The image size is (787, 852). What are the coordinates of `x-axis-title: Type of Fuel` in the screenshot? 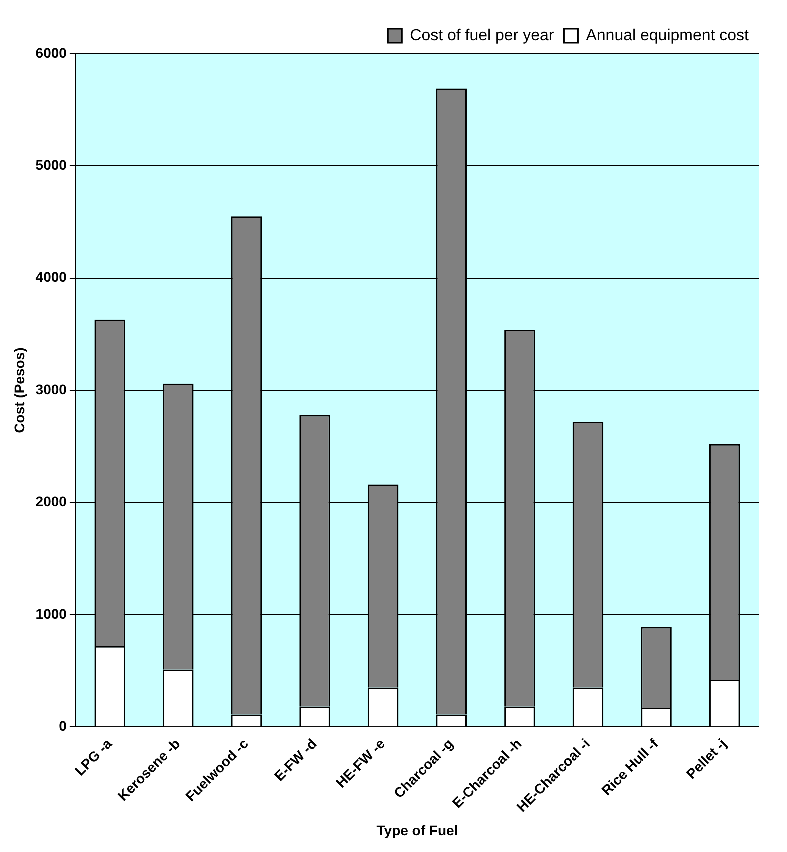 It's located at (417, 830).